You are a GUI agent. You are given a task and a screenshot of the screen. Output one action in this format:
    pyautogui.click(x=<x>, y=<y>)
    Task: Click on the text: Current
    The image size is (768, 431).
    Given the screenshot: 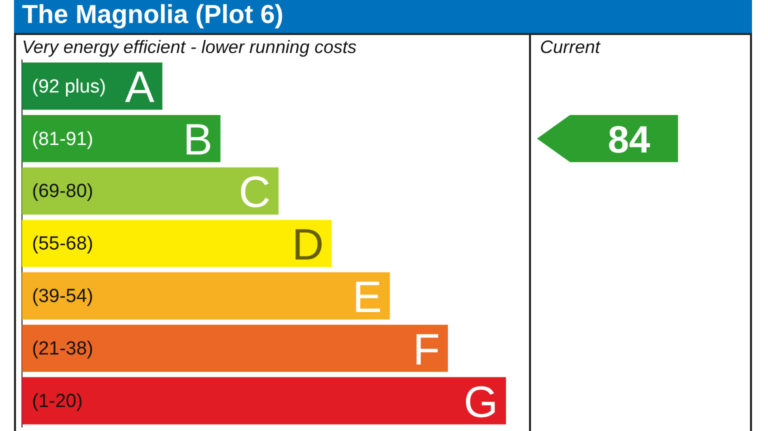 What is the action you would take?
    pyautogui.click(x=571, y=46)
    